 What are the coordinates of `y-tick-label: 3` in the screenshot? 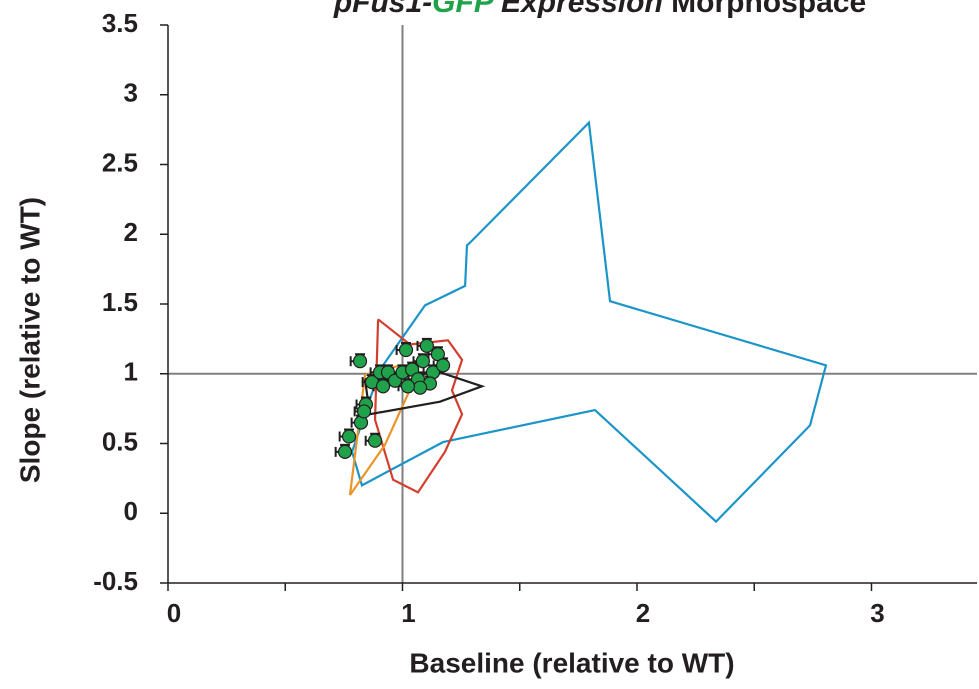 It's located at (131, 93).